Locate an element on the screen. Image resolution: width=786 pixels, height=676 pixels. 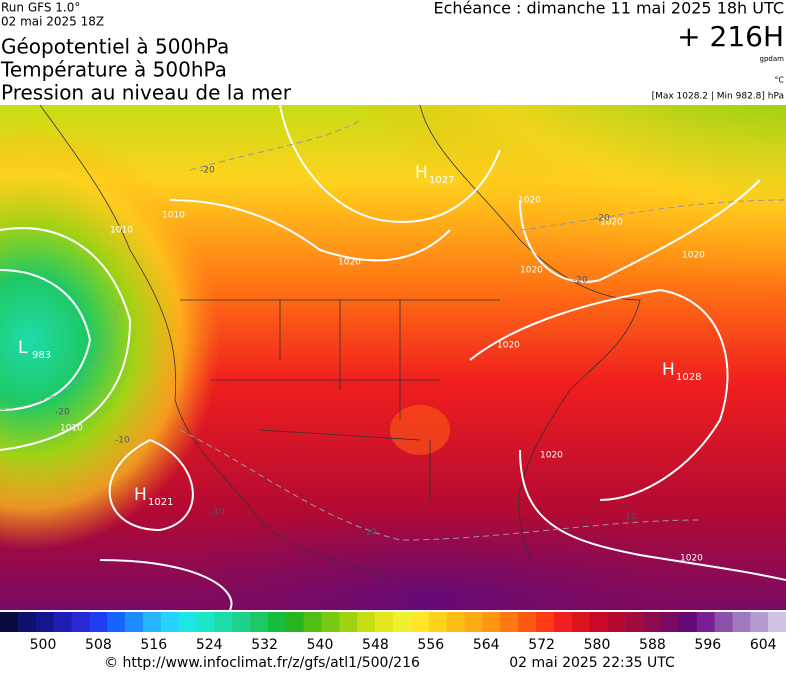
colorbar-label: 532 is located at coordinates (264, 645).